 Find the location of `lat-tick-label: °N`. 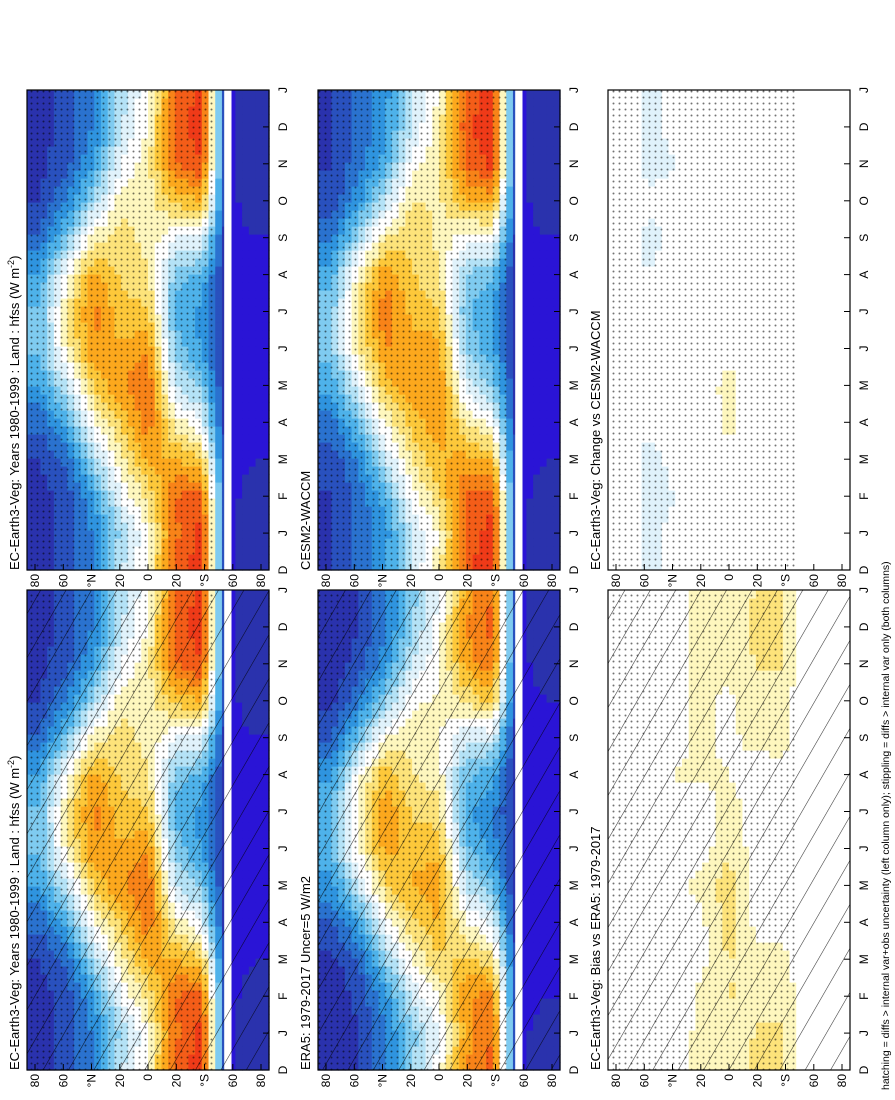

lat-tick-label: °N is located at coordinates (92, 1080).